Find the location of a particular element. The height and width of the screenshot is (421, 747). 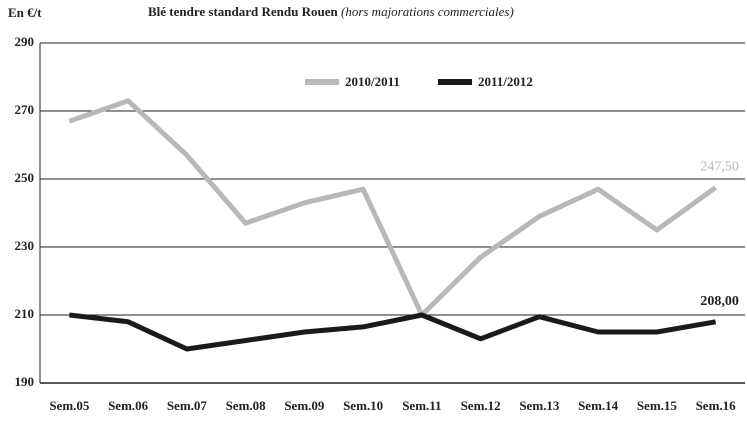

x-tick-label: Sem.13 is located at coordinates (539, 405).